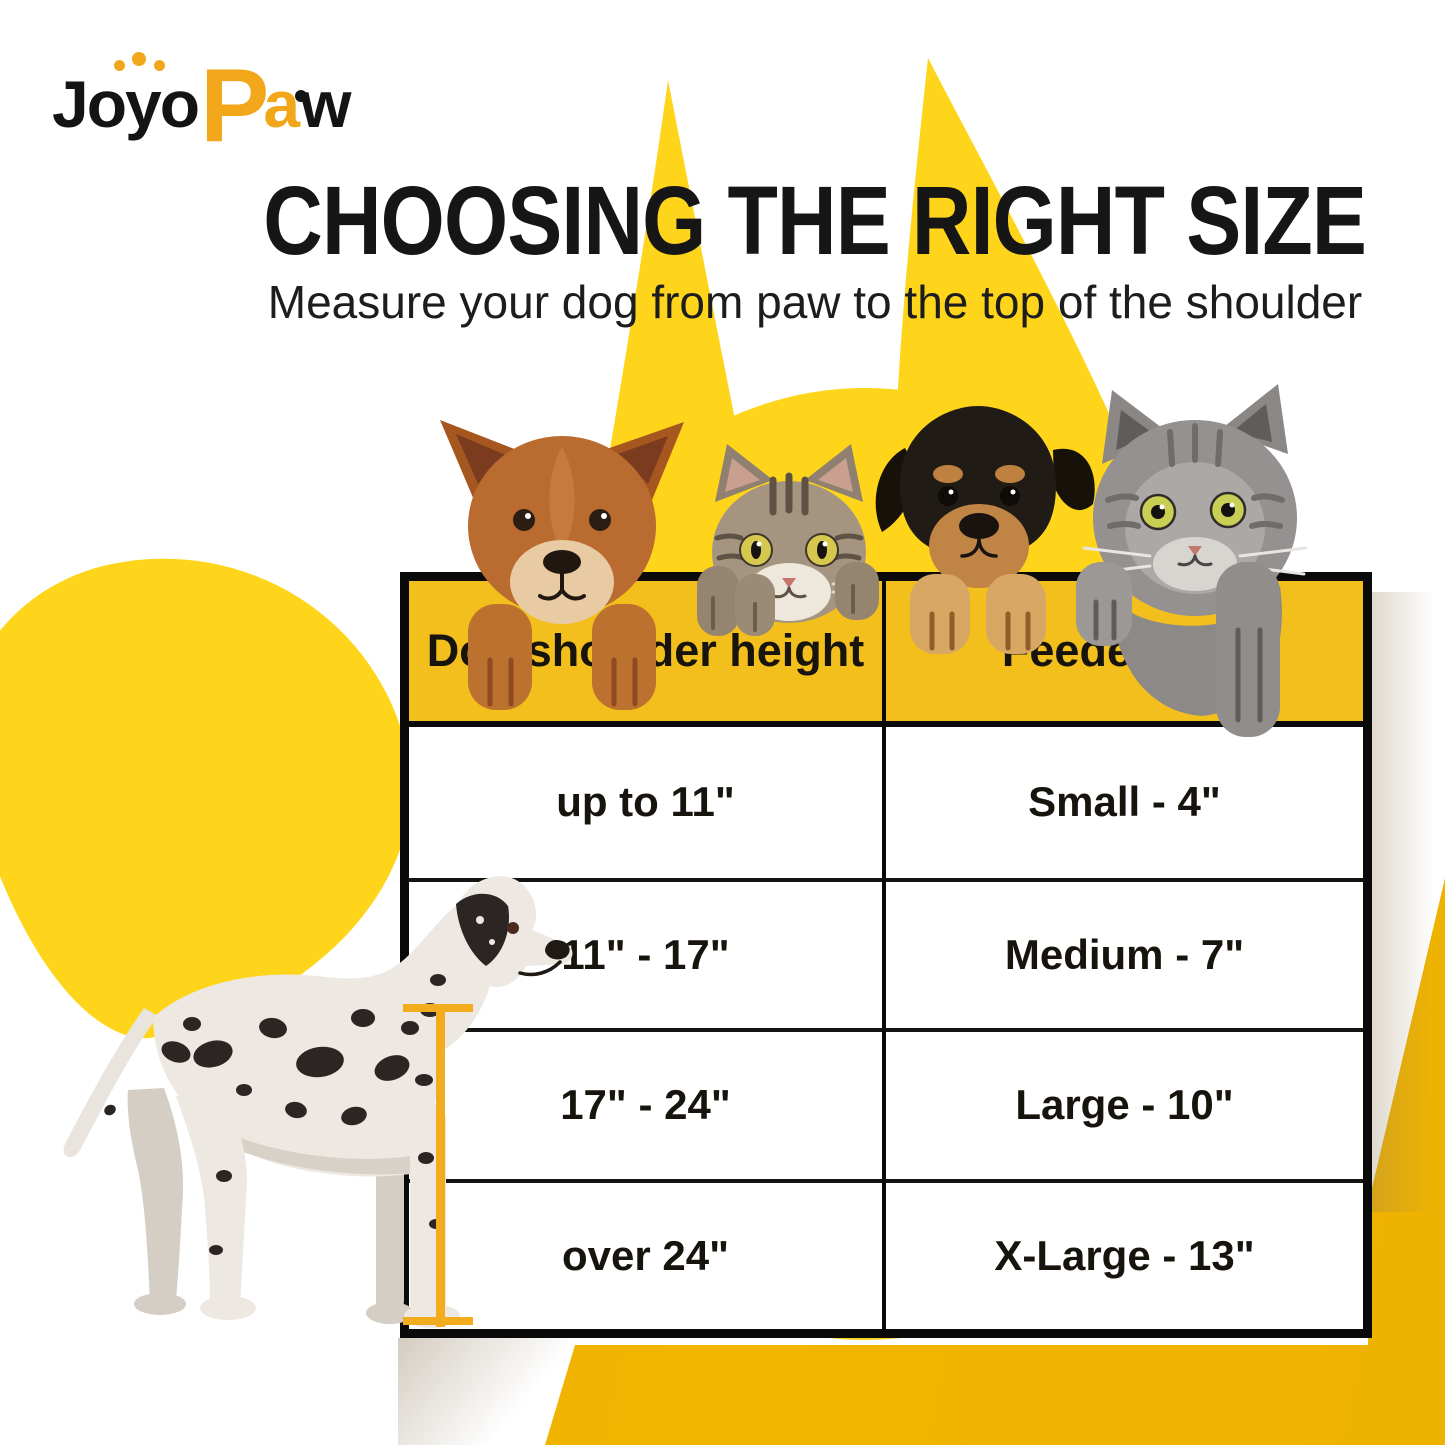 The height and width of the screenshot is (1445, 1445). Describe the element at coordinates (647, 802) in the screenshot. I see `cell-height-row1: up to 11"` at that location.